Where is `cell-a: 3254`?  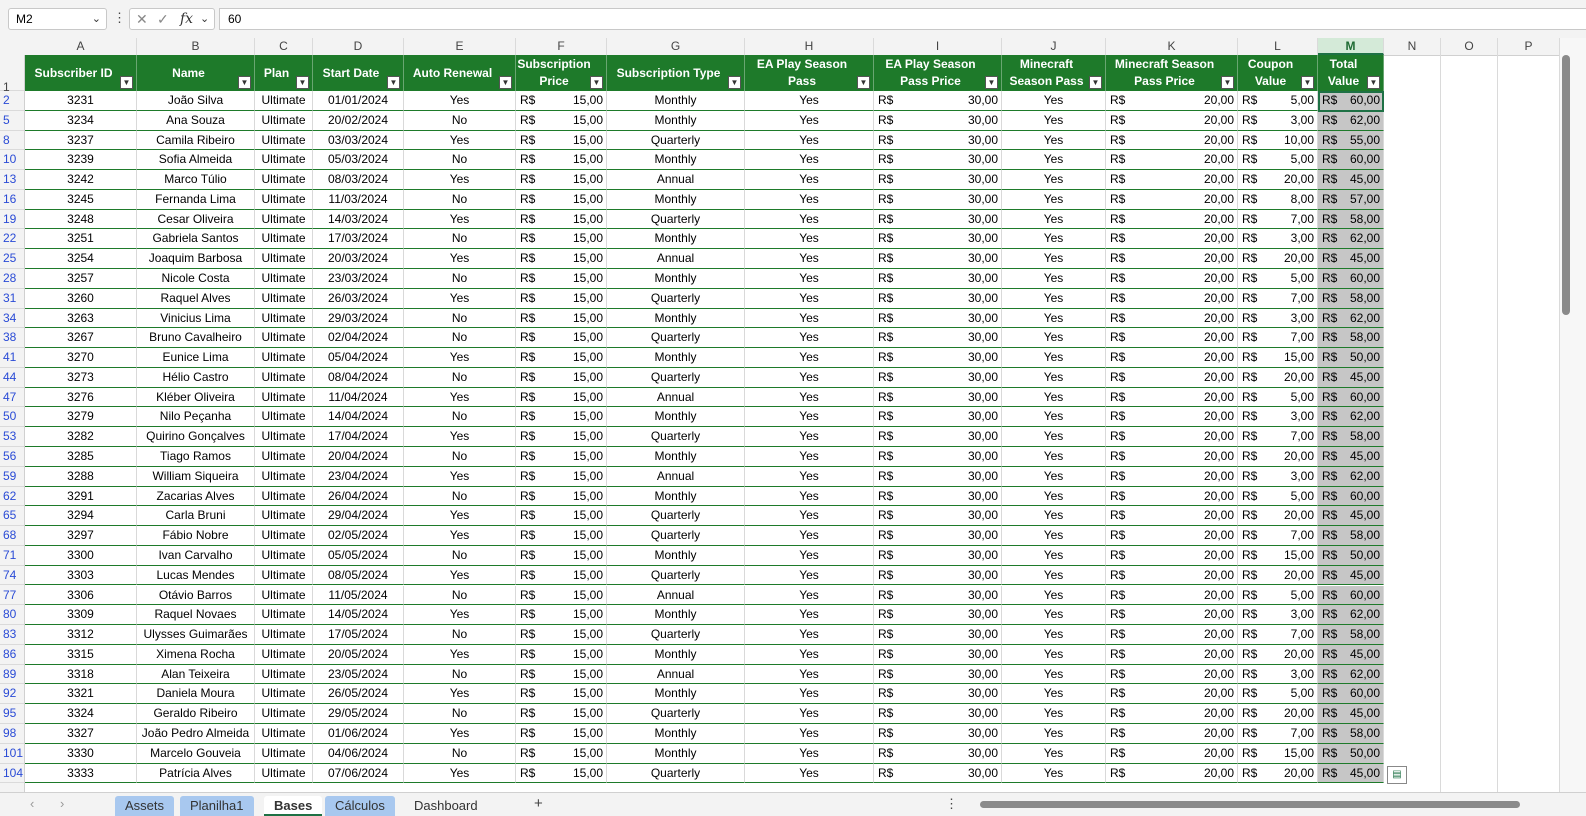 cell-a: 3254 is located at coordinates (81, 259).